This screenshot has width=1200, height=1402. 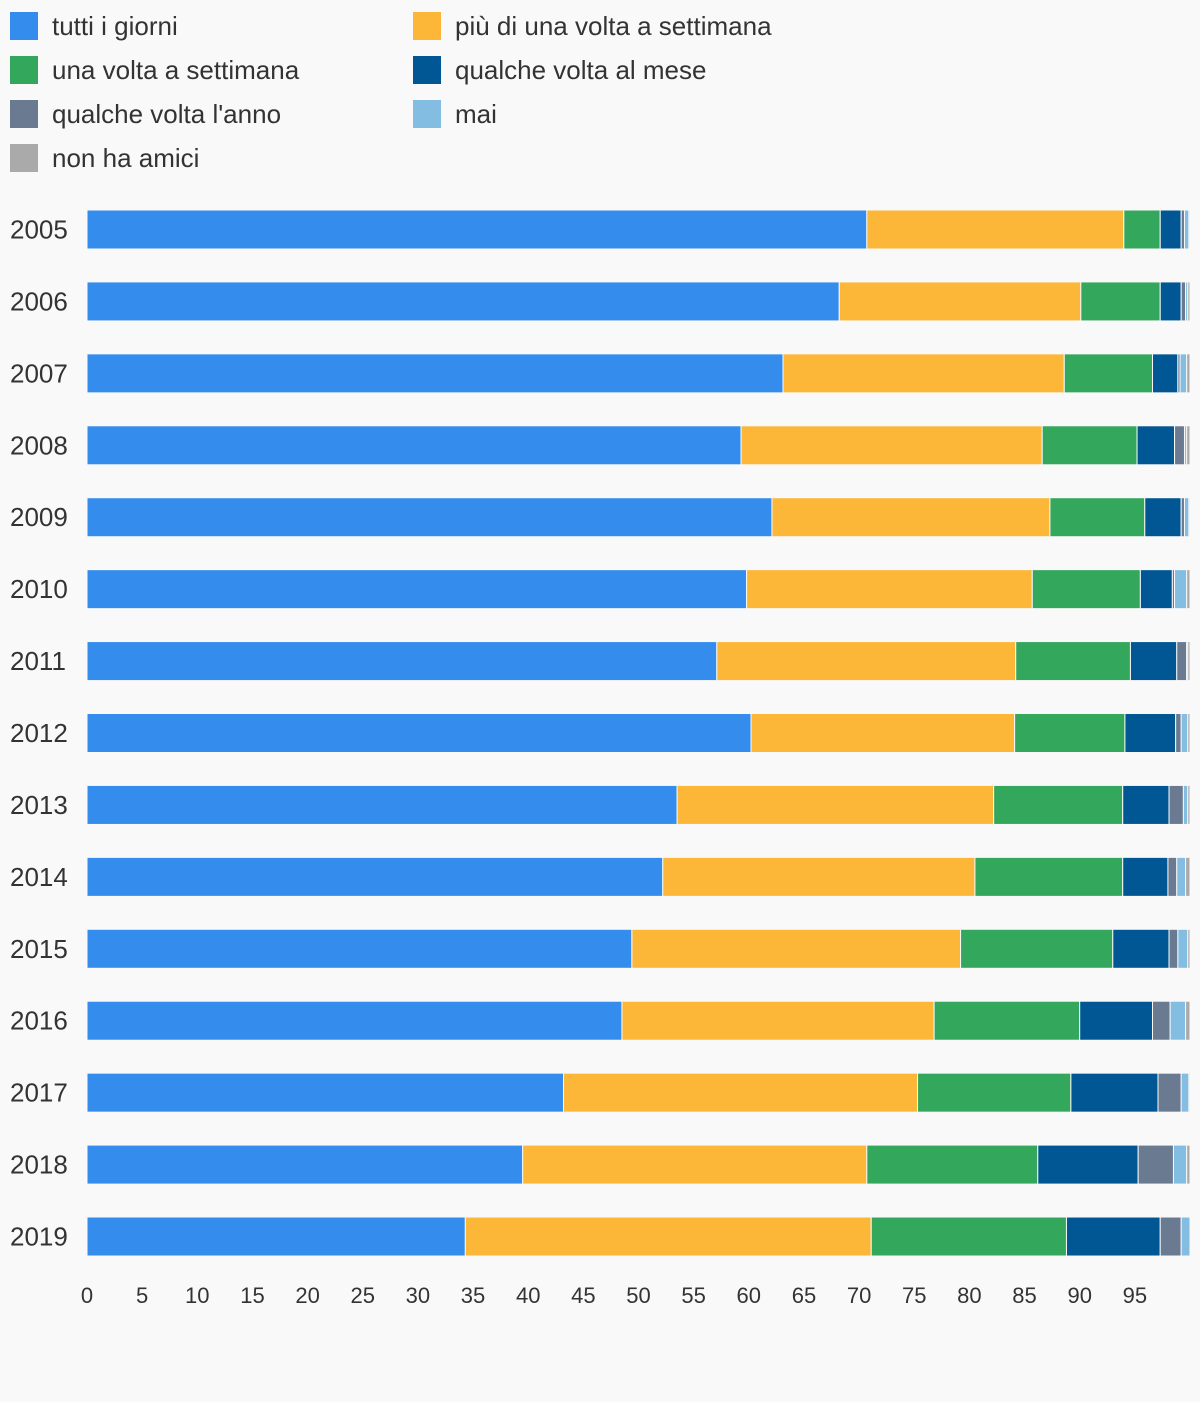 I want to click on bar-segment-mai-2016, so click(x=1178, y=1020).